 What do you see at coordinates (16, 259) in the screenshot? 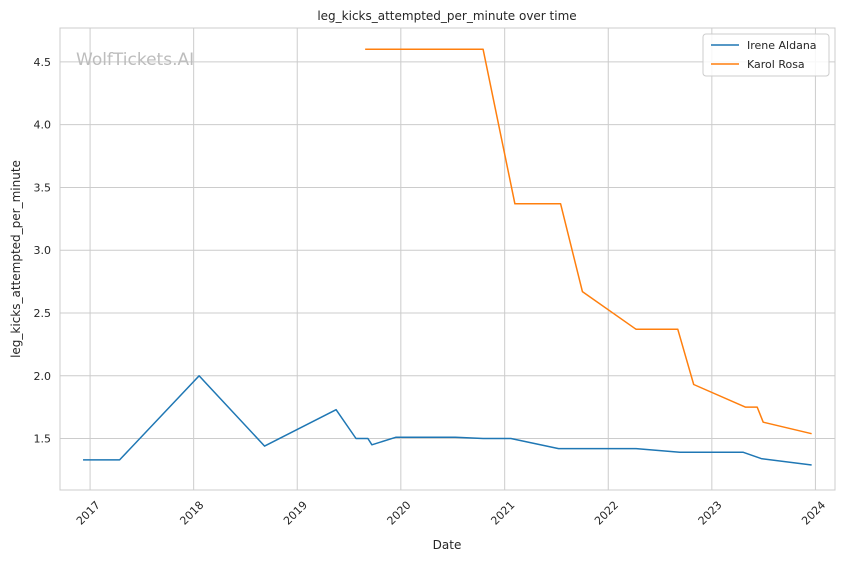
I see `y-axis-label: leg_kicks_attempted_per_minute` at bounding box center [16, 259].